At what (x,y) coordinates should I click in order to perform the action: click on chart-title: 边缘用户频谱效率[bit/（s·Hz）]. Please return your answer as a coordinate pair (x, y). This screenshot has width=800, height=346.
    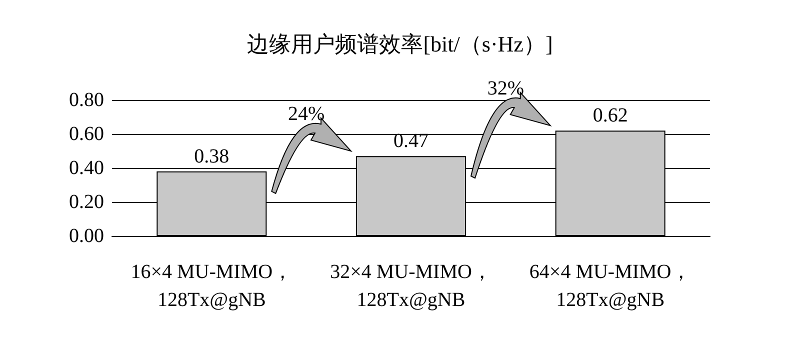
    Looking at the image, I should click on (400, 44).